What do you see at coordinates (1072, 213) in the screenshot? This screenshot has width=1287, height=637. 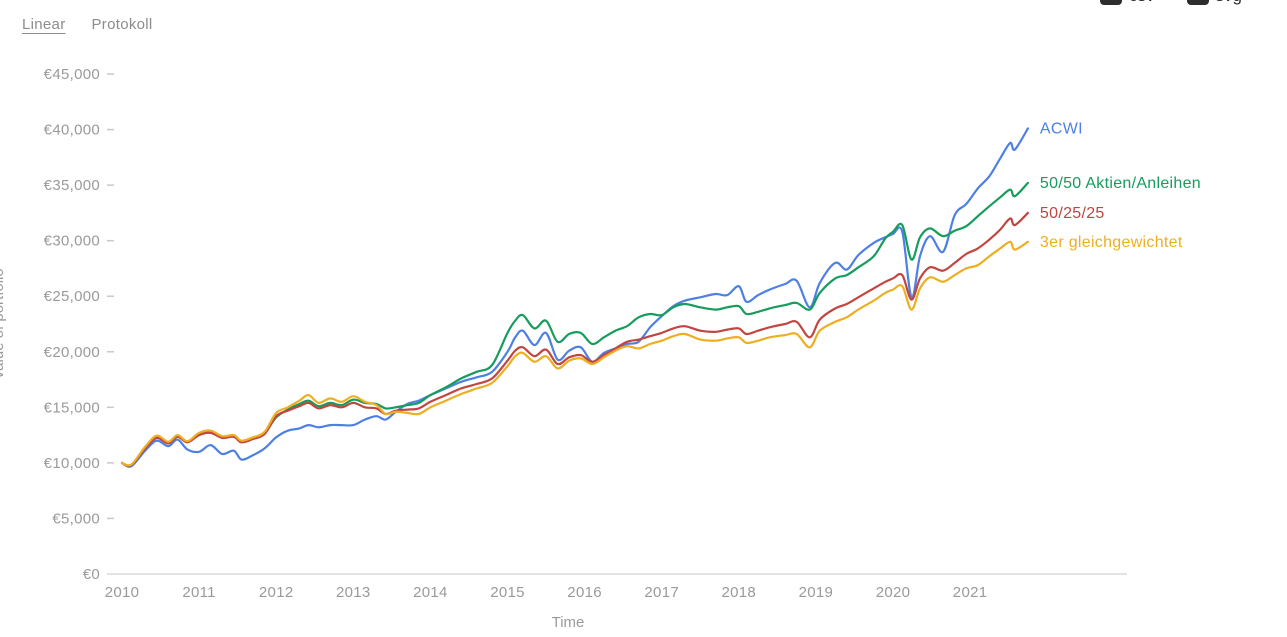 I see `series-end-label: 50/25/25` at bounding box center [1072, 213].